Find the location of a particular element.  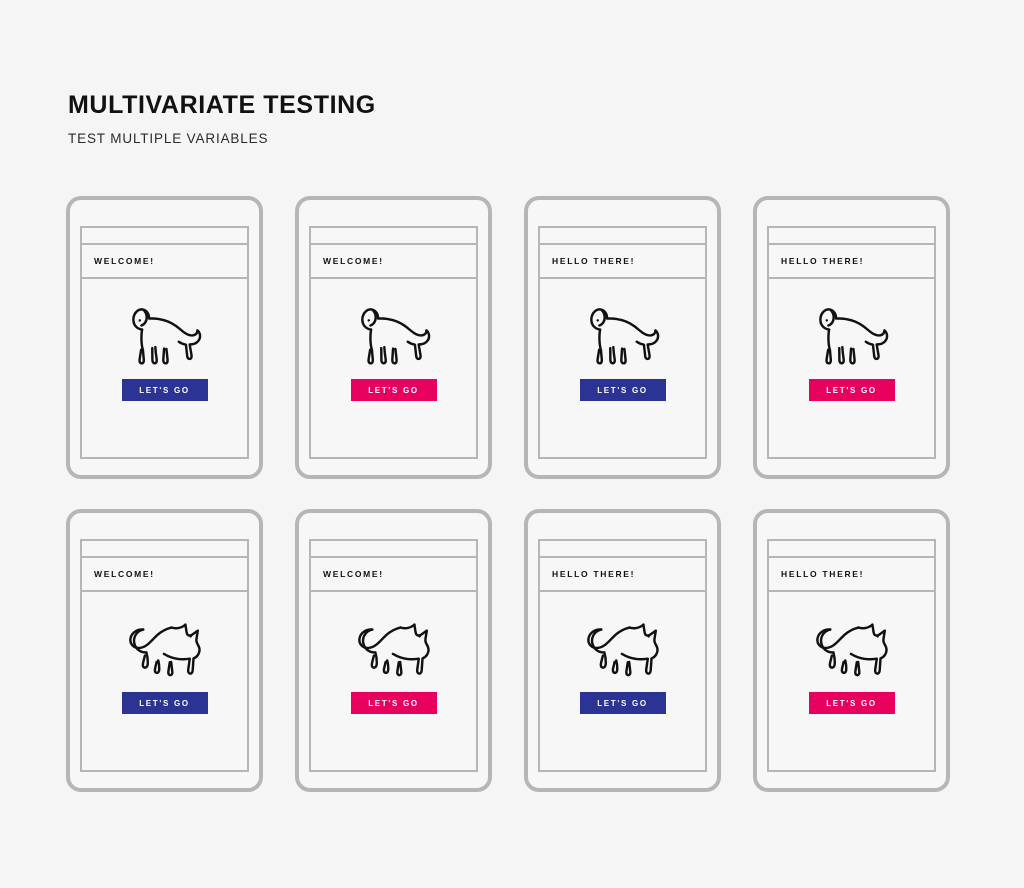

page-title: MULTIVARIATE TESTING is located at coordinates (222, 105).